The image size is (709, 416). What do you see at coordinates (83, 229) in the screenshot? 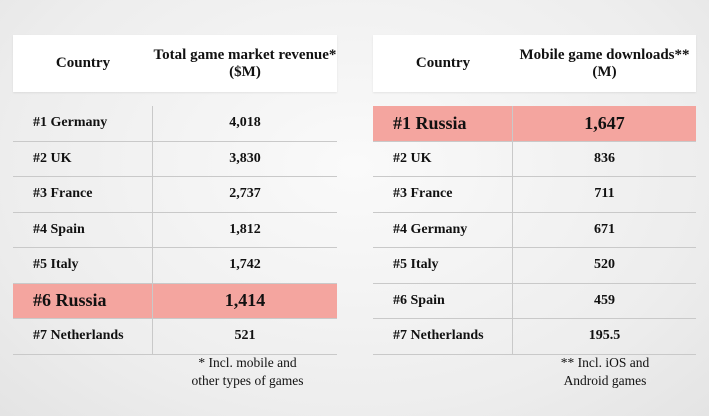
I see `country-cell: #4 Spain` at bounding box center [83, 229].